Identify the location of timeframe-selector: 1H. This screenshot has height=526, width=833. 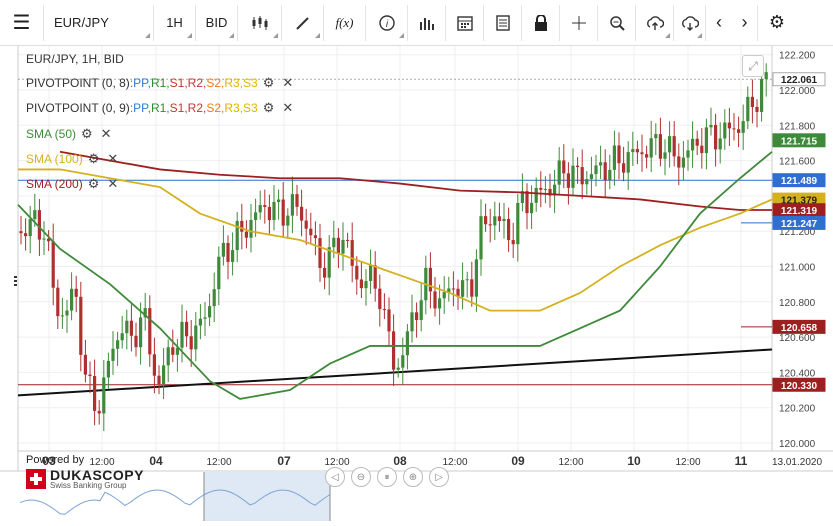
(175, 22).